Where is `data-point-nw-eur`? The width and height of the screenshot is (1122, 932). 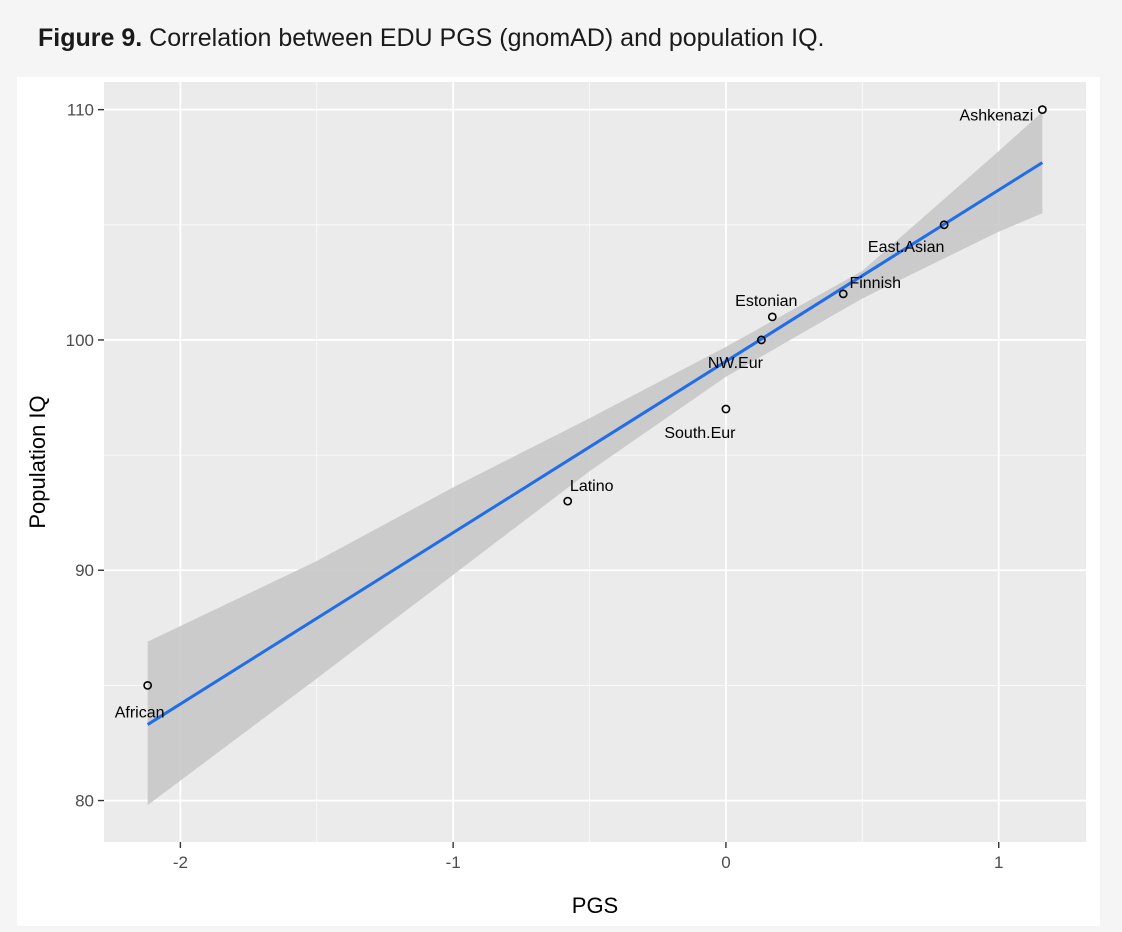 data-point-nw-eur is located at coordinates (761, 340).